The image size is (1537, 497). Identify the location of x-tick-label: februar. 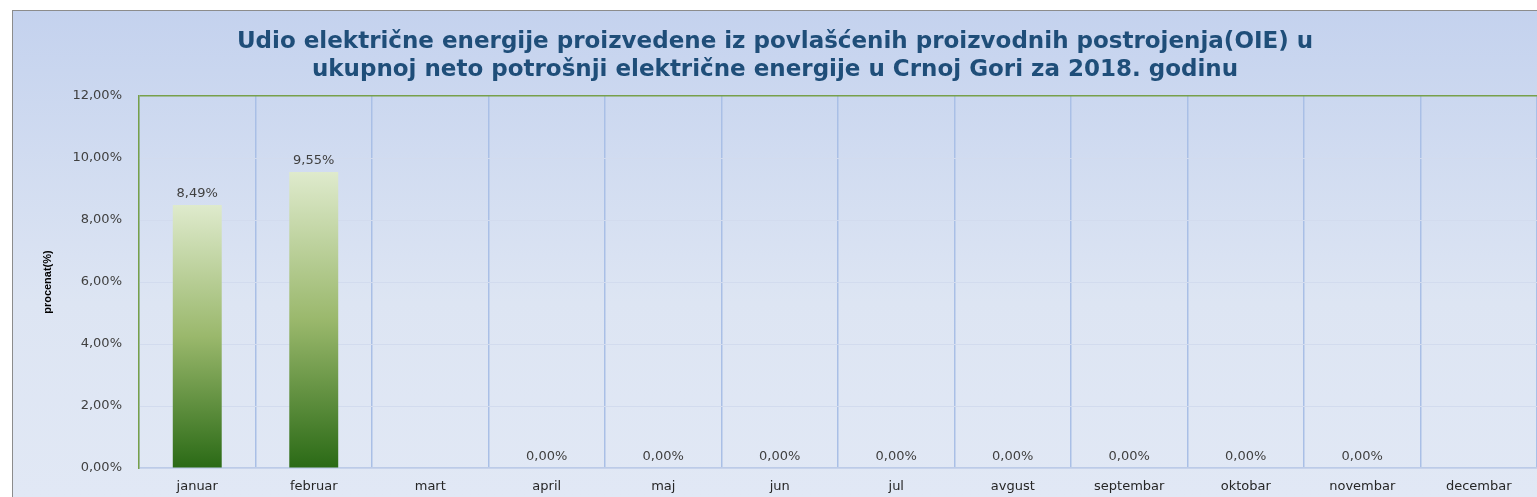
(314, 486).